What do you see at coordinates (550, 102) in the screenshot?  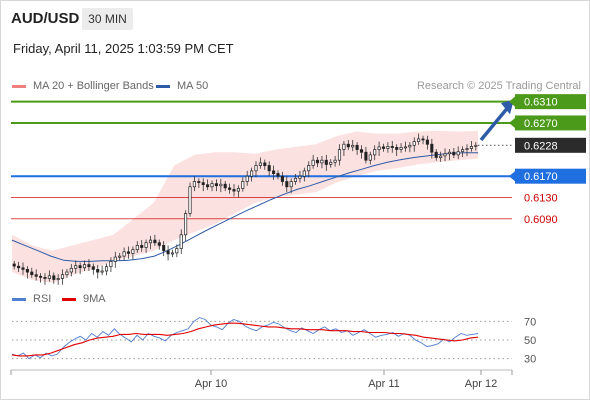 I see `level-tag-bg-0.6310` at bounding box center [550, 102].